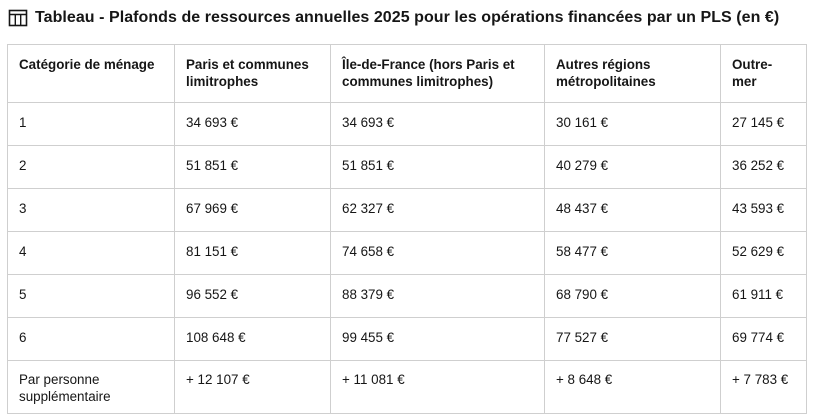 The image size is (817, 419). Describe the element at coordinates (252, 387) in the screenshot. I see `table-cell: + 12 107 €` at that location.